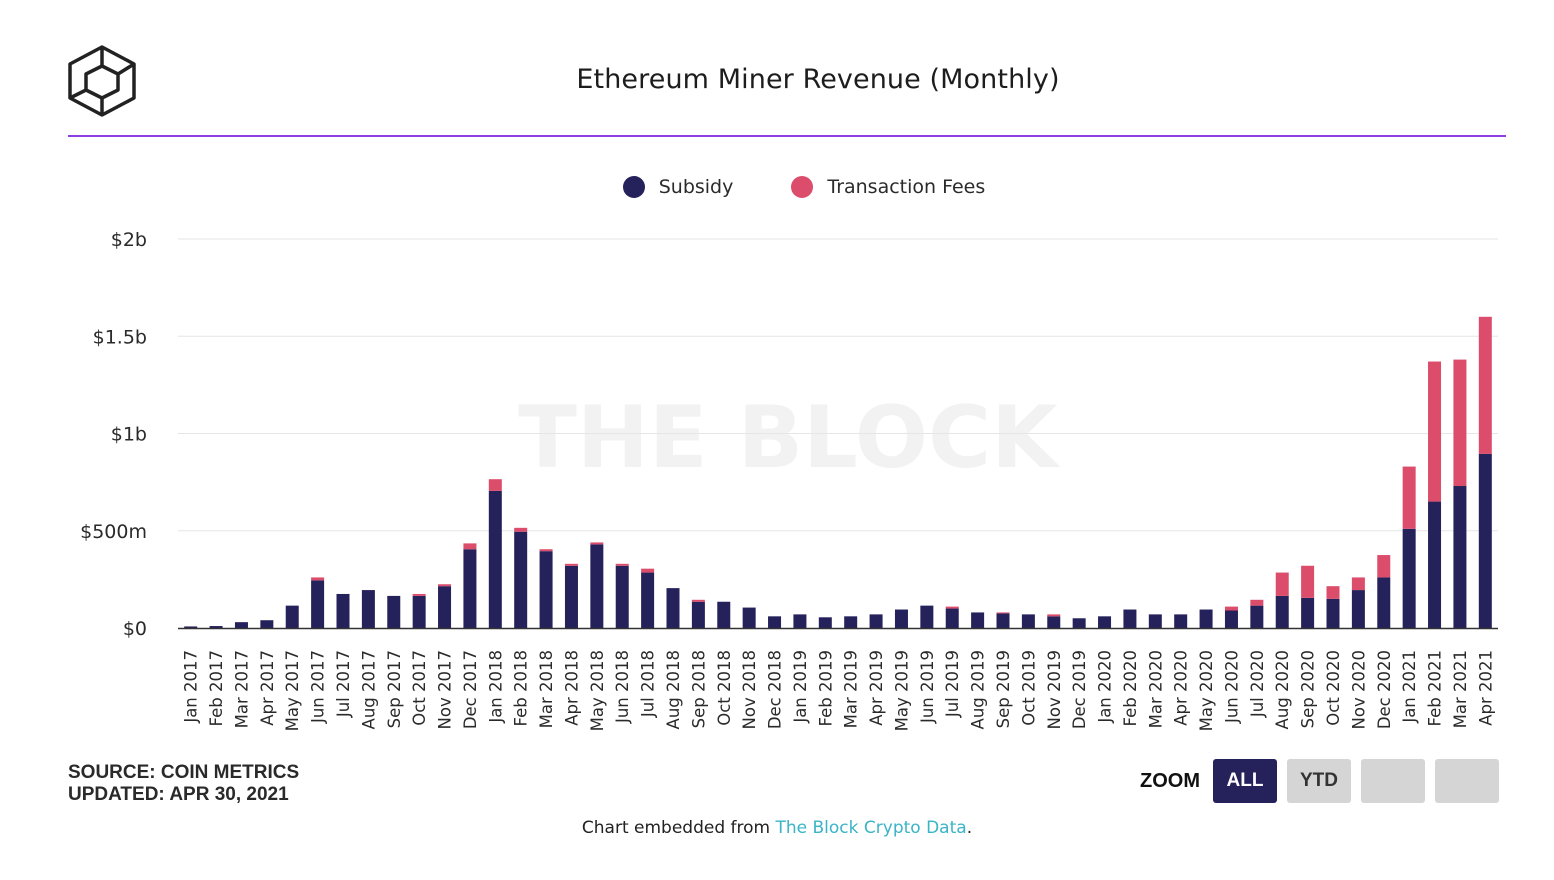 This screenshot has height=880, width=1554. Describe the element at coordinates (1170, 780) in the screenshot. I see `zoom-label: ZOOM` at that location.